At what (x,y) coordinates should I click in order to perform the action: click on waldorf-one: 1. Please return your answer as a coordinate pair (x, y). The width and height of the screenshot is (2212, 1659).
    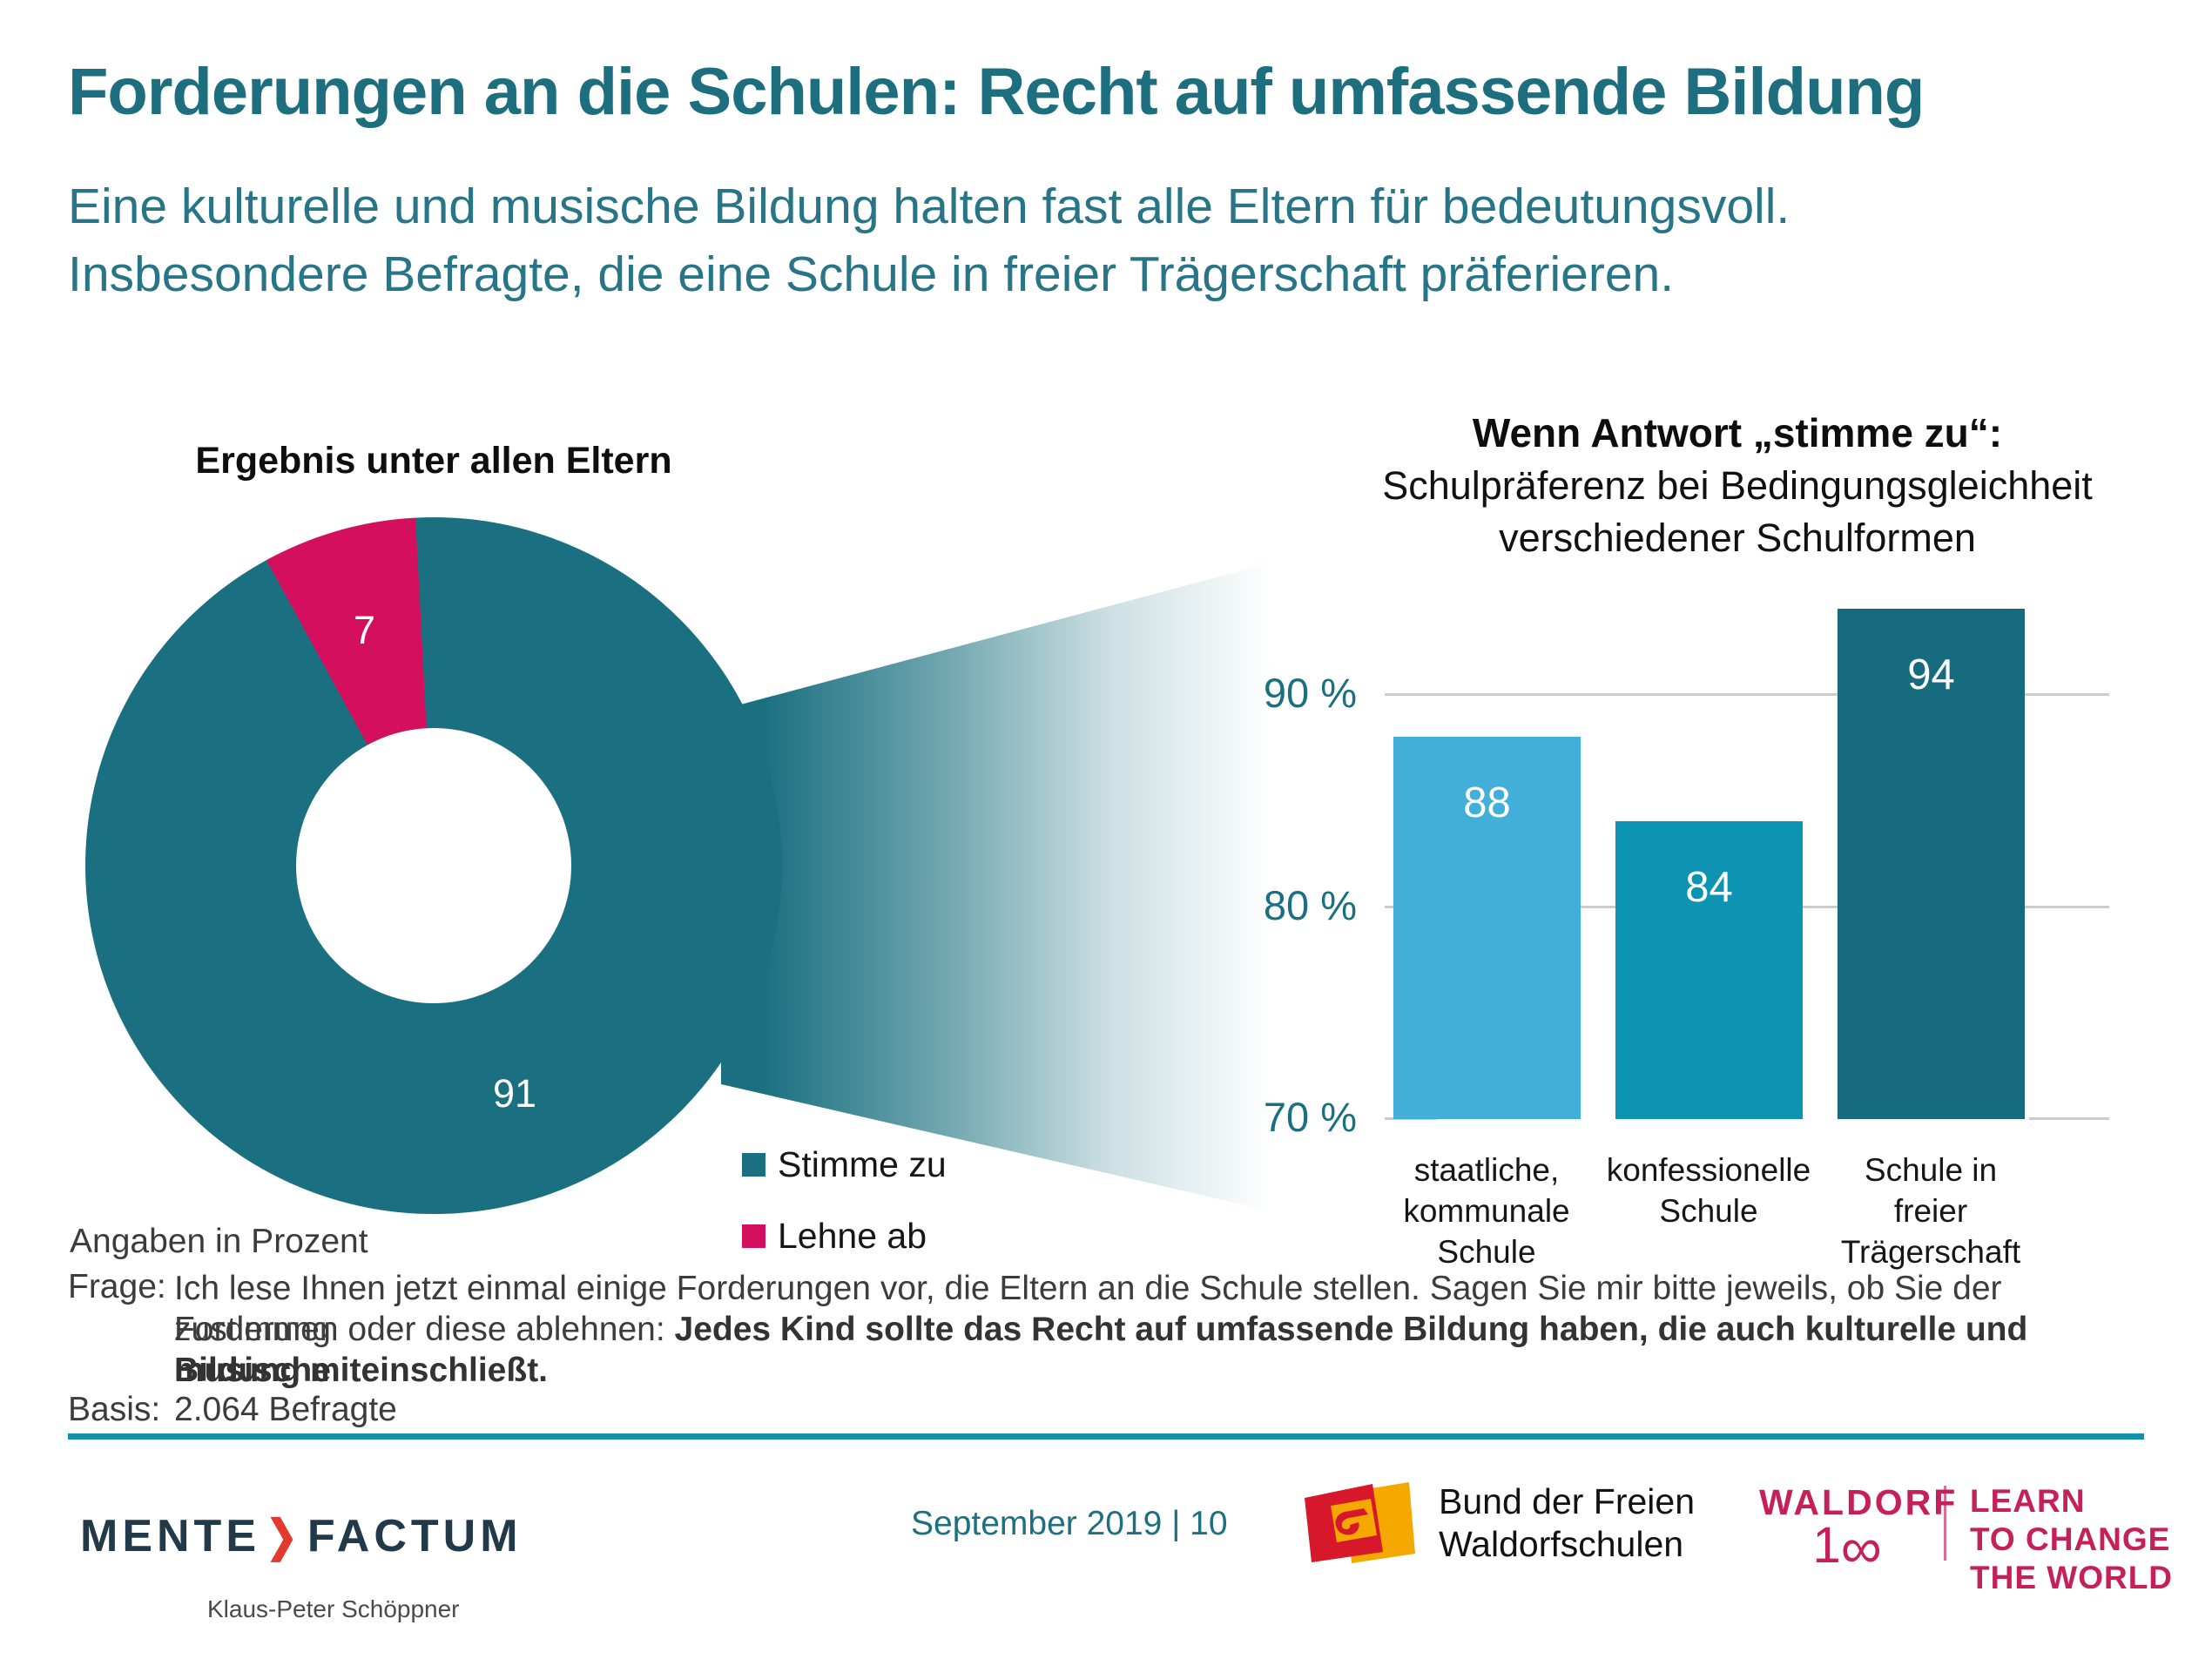
    Looking at the image, I should click on (1827, 1546).